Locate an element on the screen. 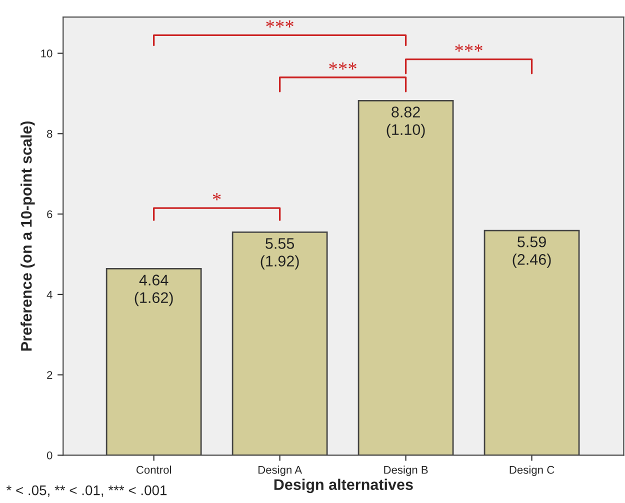  y-tick-label: 8 is located at coordinates (49, 134).